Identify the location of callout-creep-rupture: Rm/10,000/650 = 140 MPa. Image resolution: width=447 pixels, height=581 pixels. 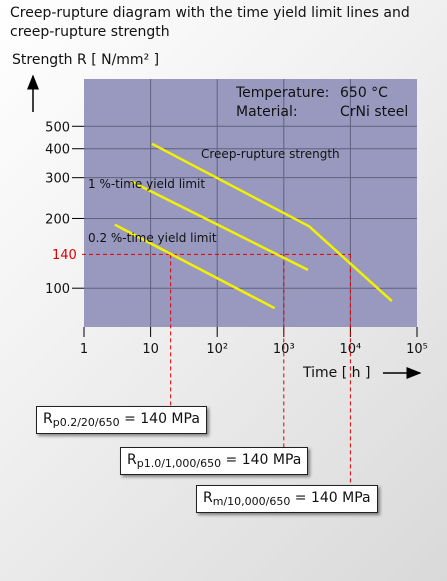
(287, 499).